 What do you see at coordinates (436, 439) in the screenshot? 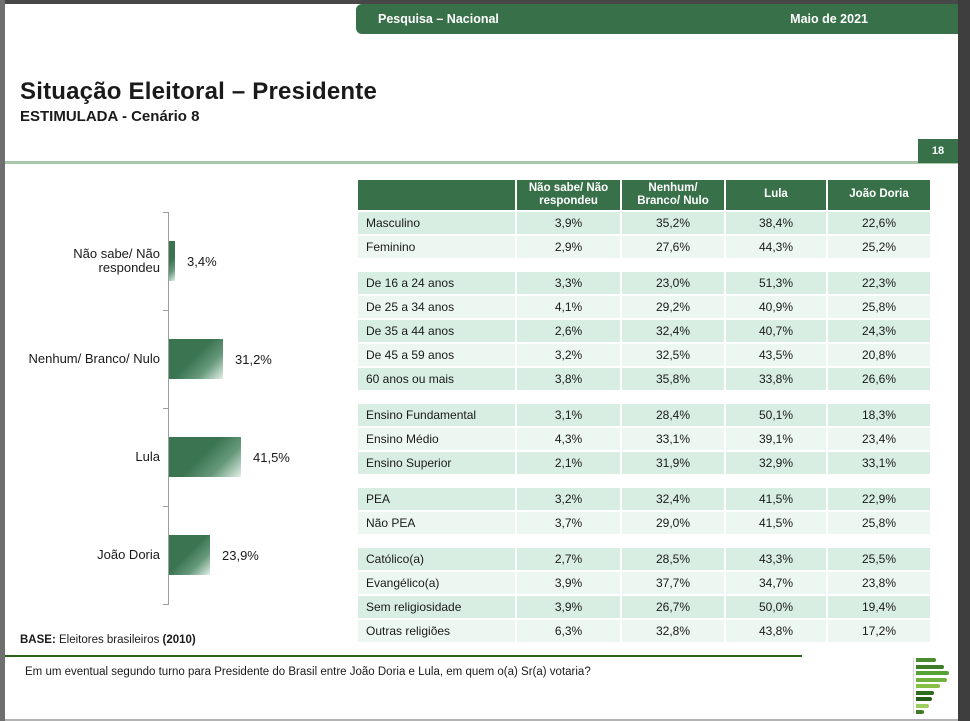
I see `row-label: Ensino Médio` at bounding box center [436, 439].